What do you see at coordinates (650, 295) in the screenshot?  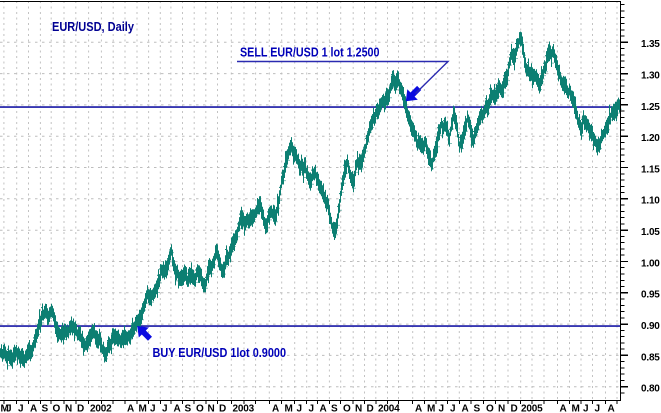 I see `svg-text: 0.95` at bounding box center [650, 295].